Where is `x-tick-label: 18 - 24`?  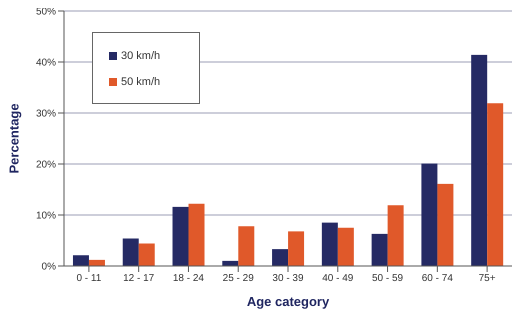 x-tick-label: 18 - 24 is located at coordinates (188, 278).